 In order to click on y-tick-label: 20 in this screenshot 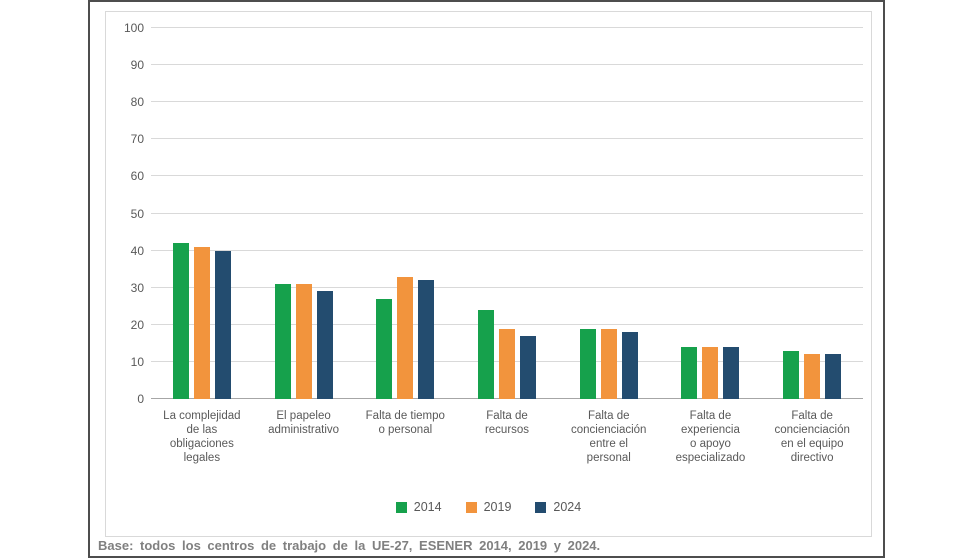, I will do `click(137, 324)`.